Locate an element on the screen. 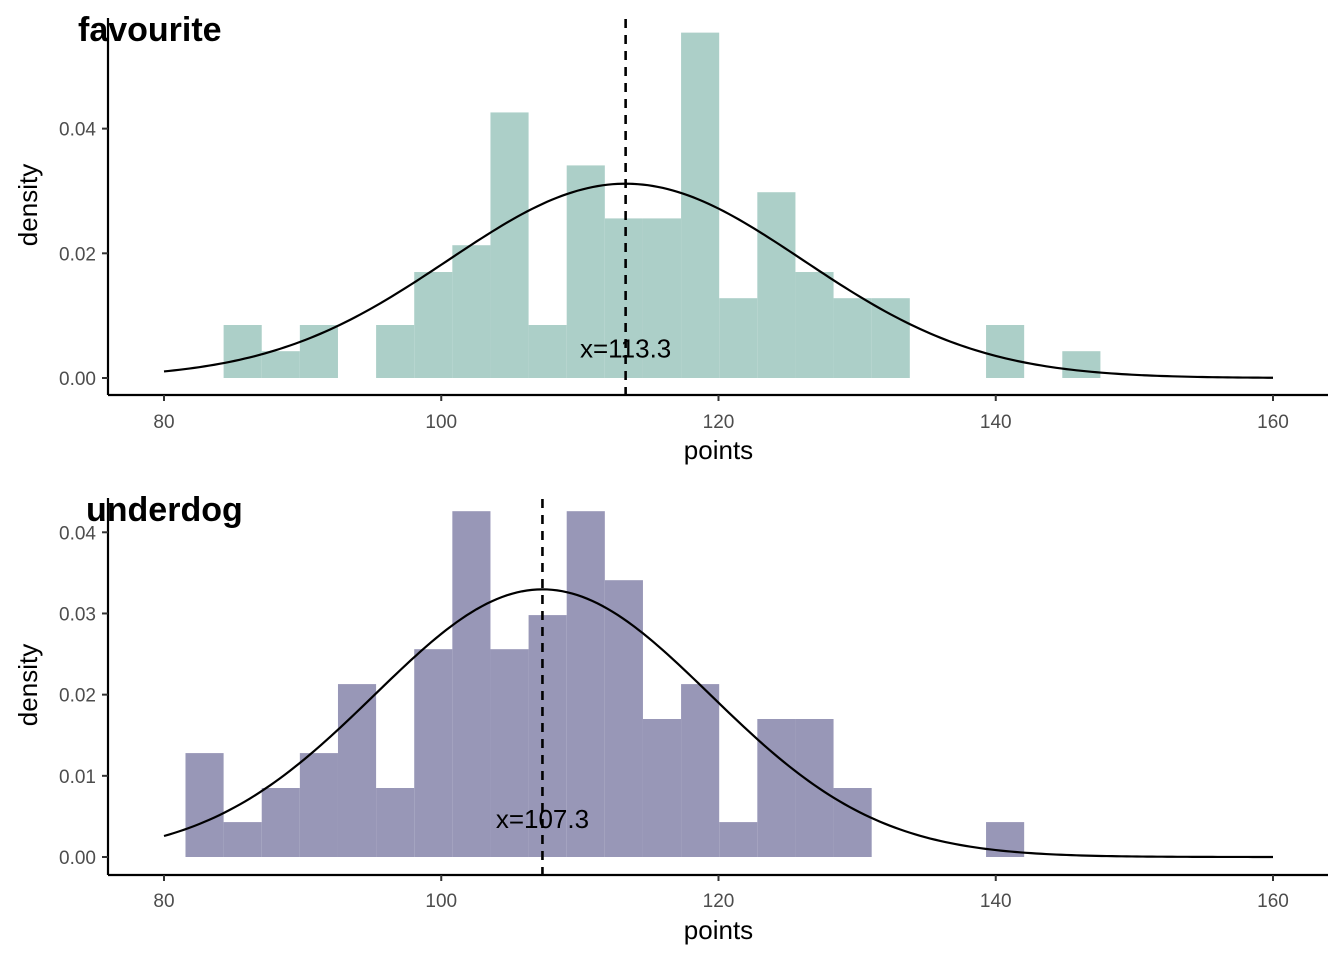 Image resolution: width=1344 pixels, height=960 pixels. y-tick-label: 0.03 is located at coordinates (77, 614).